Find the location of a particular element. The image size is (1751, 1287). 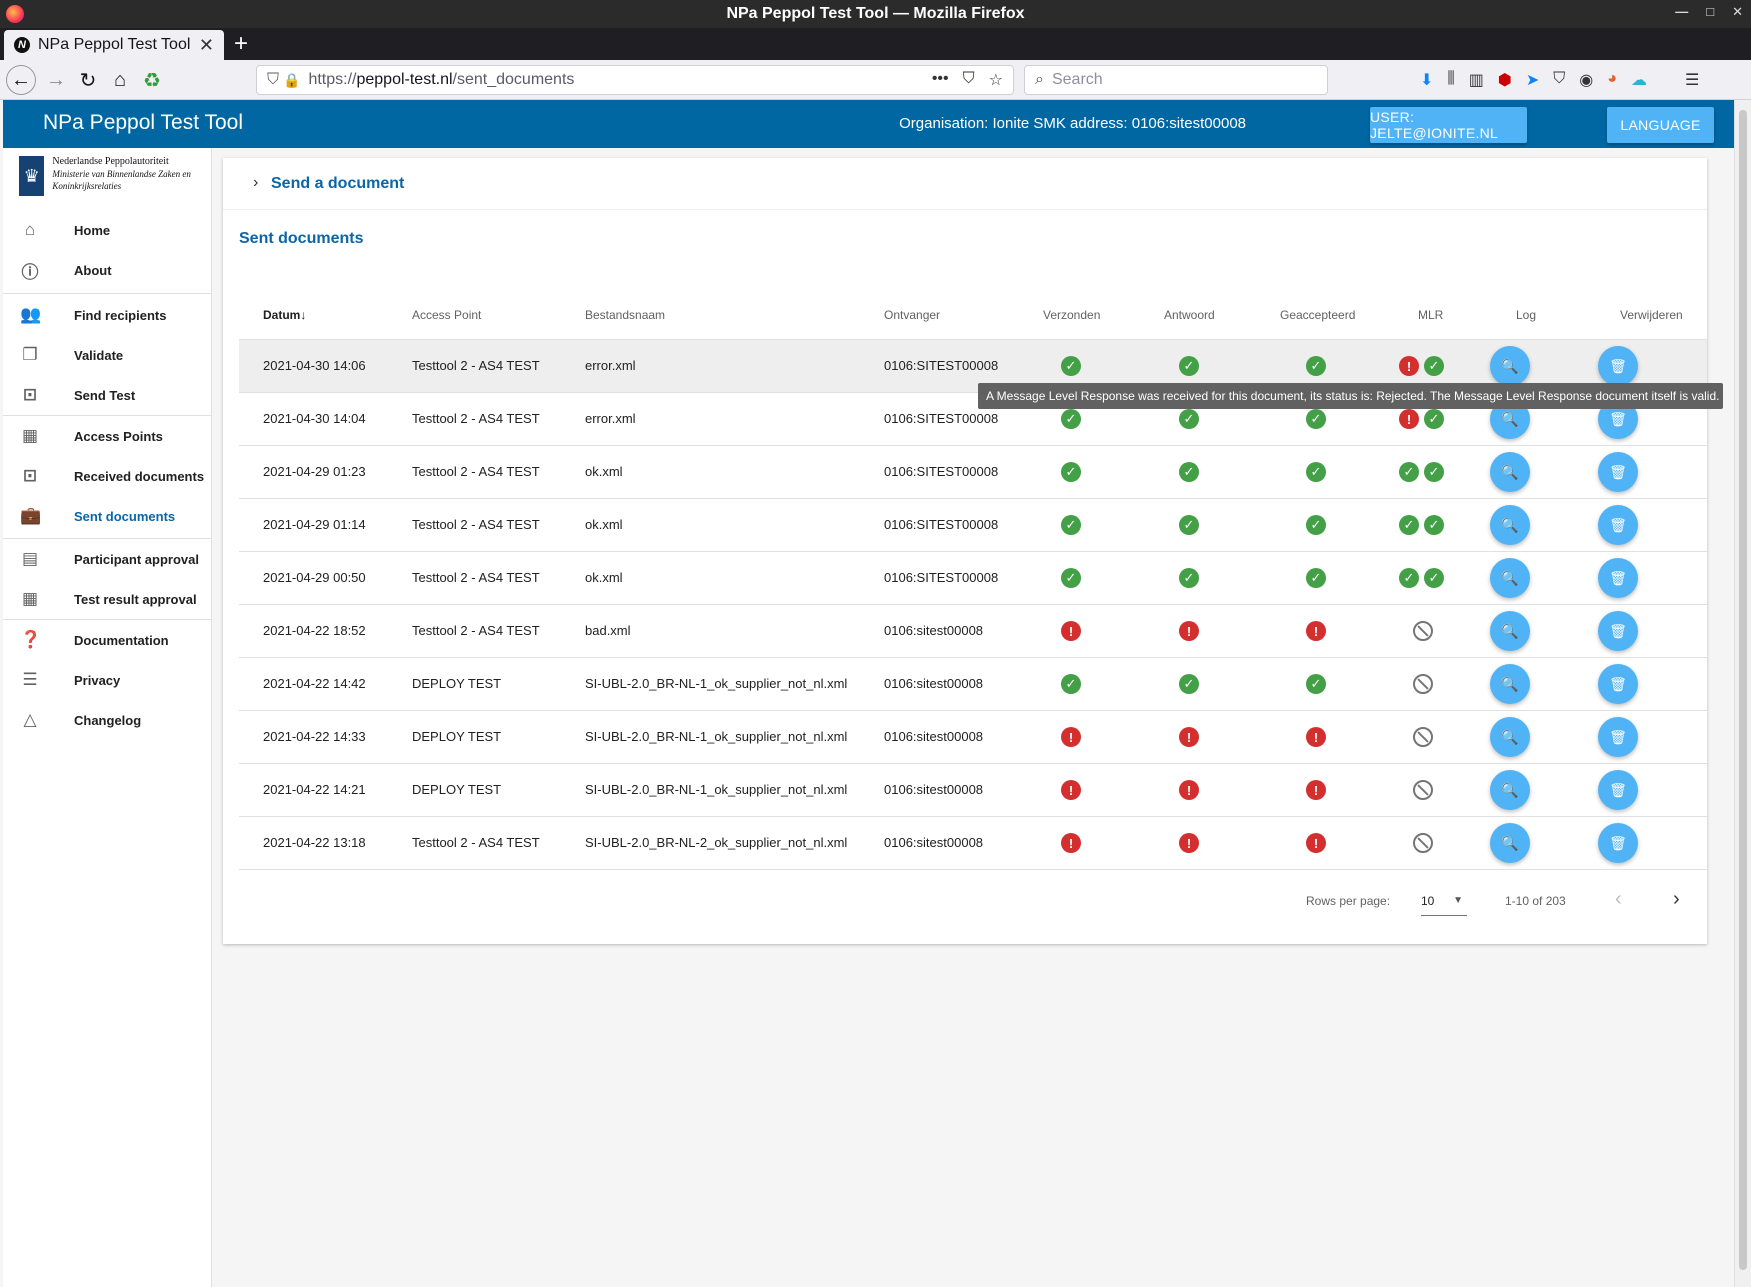

rows-per-page-select: 10 ▼ is located at coordinates (1444, 902).